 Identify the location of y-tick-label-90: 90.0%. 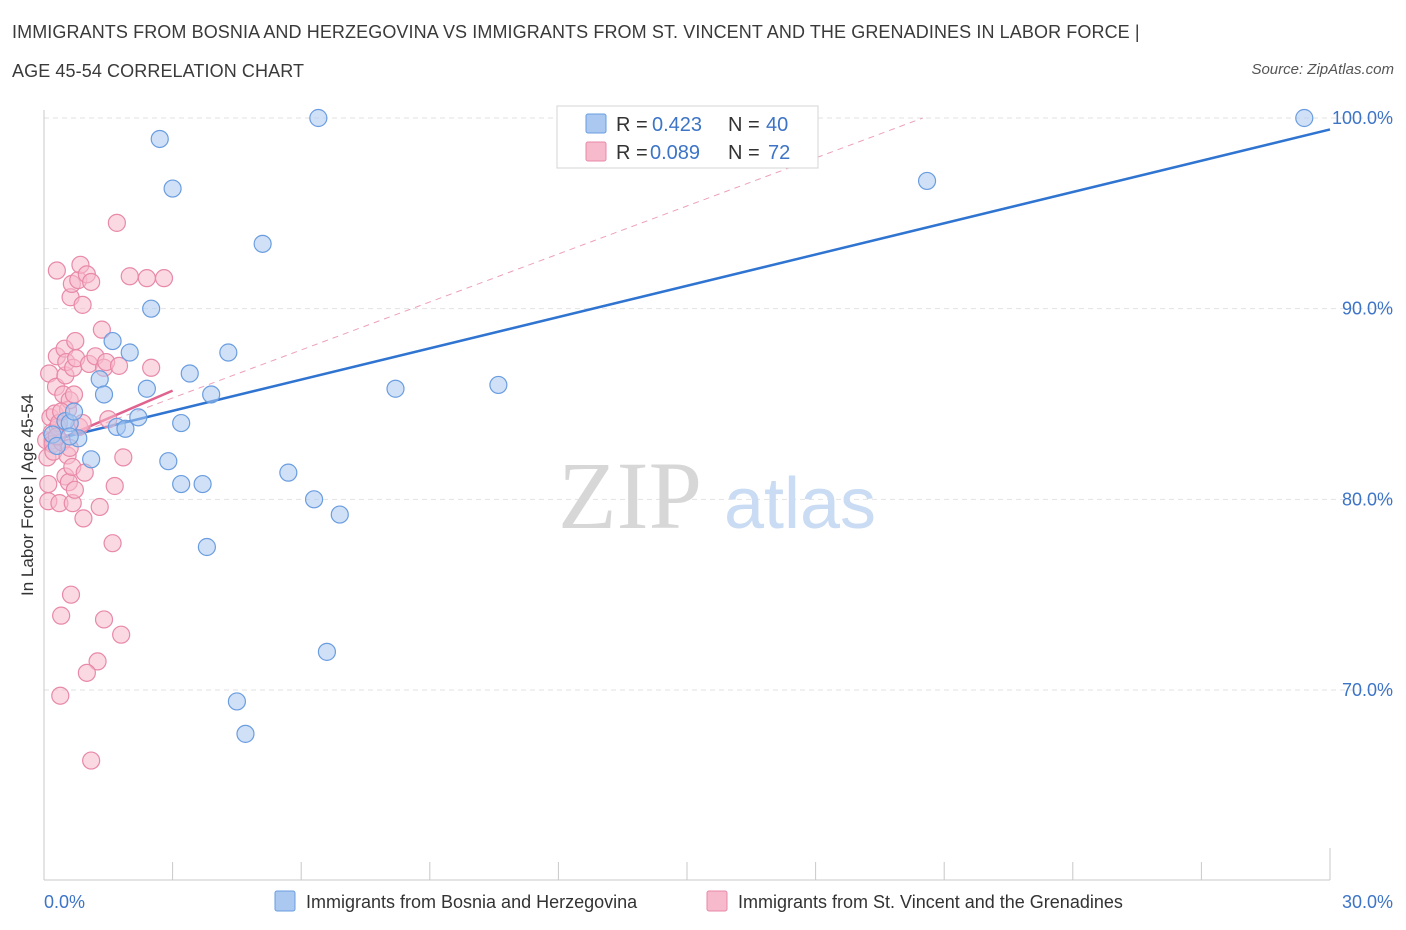
(1367, 309).